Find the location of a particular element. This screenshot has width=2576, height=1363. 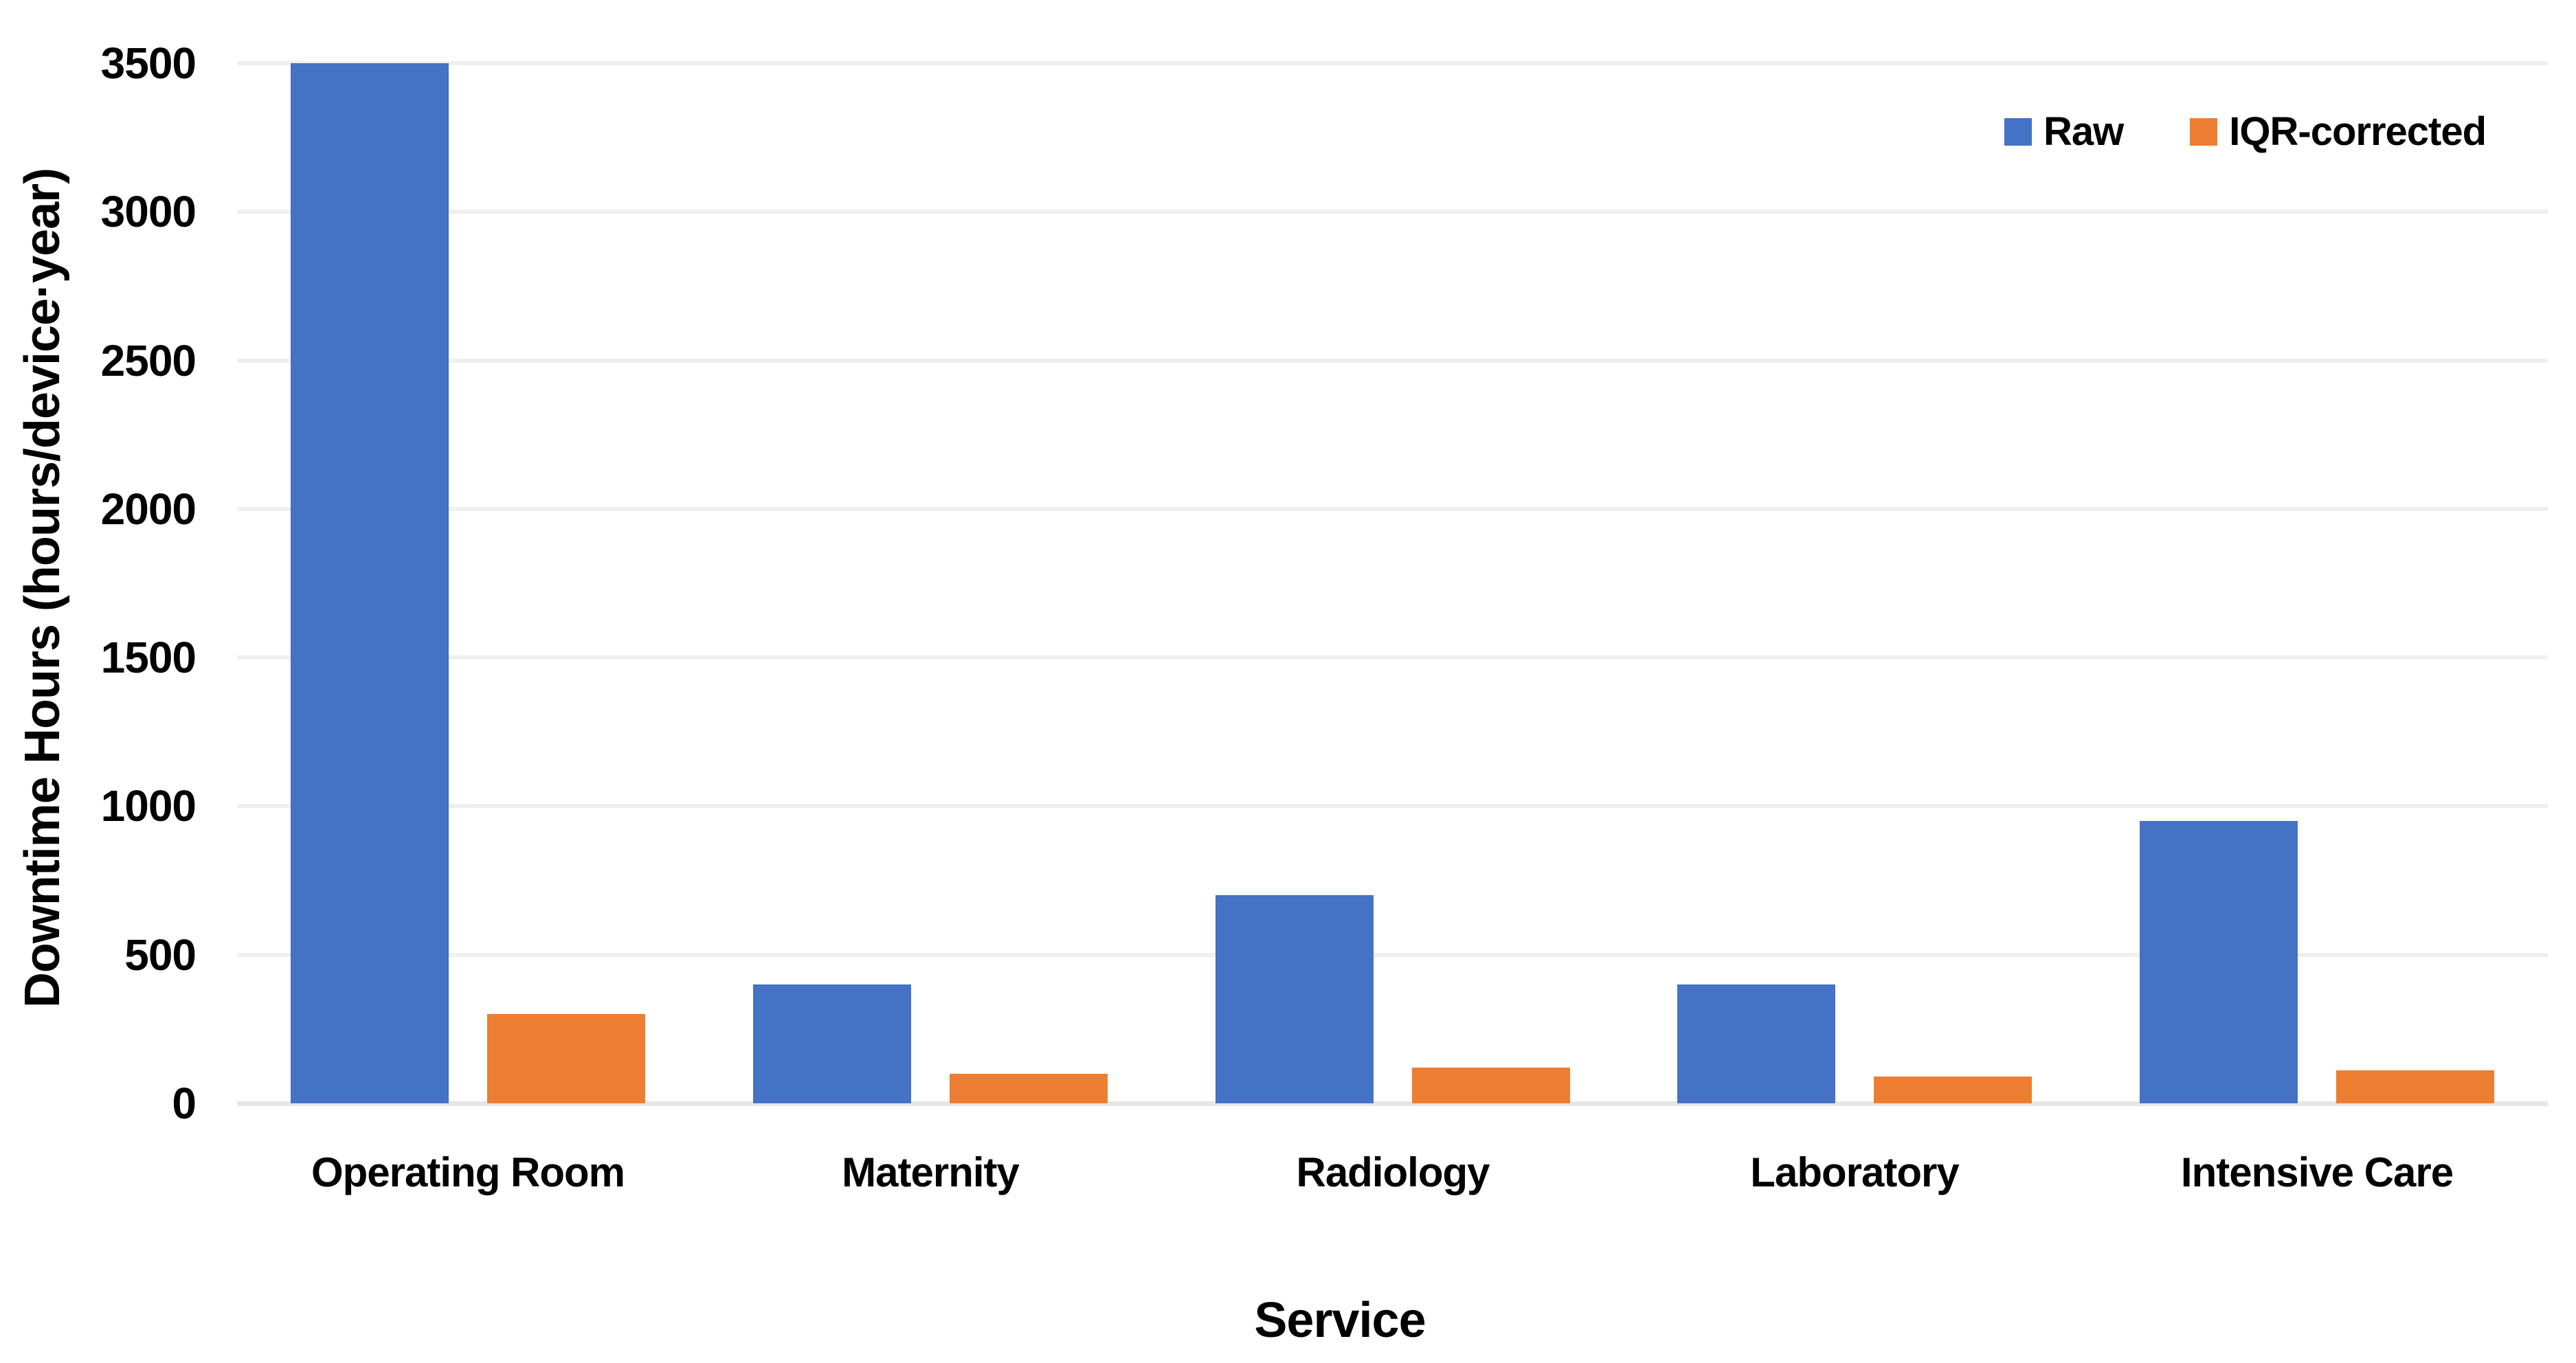

bar-iqr-corrected-maternity is located at coordinates (1029, 1088).